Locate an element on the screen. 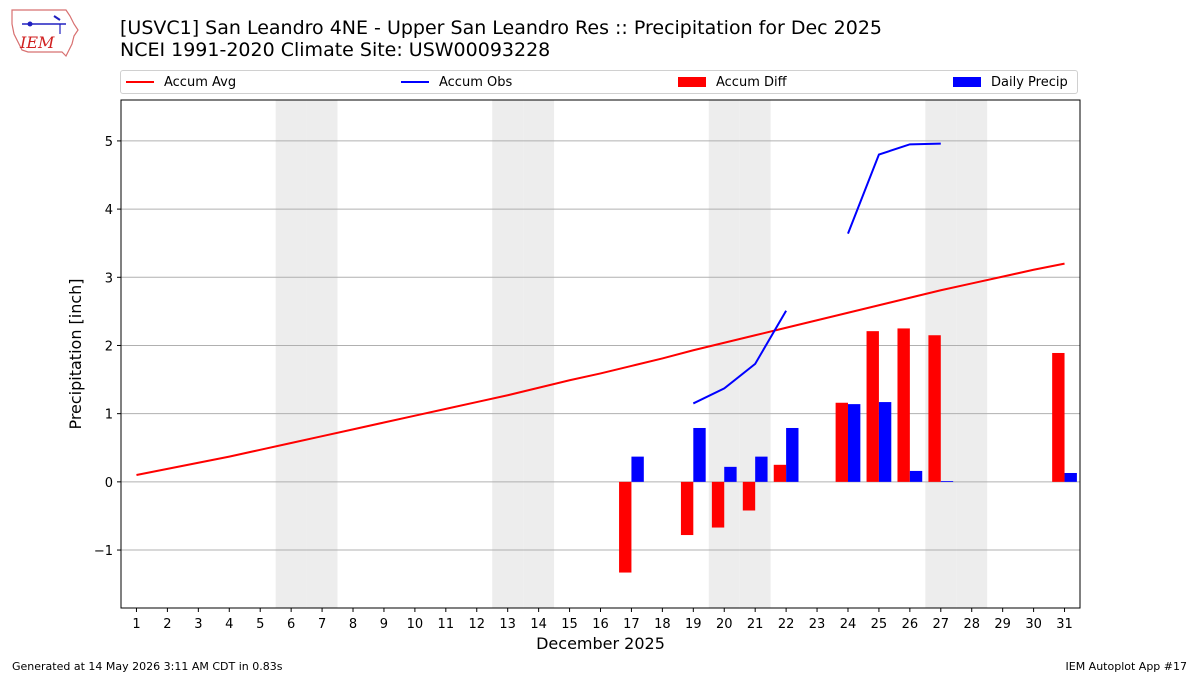 This screenshot has width=1200, height=675. legend-label-accum-avg: Accum Avg is located at coordinates (200, 82).